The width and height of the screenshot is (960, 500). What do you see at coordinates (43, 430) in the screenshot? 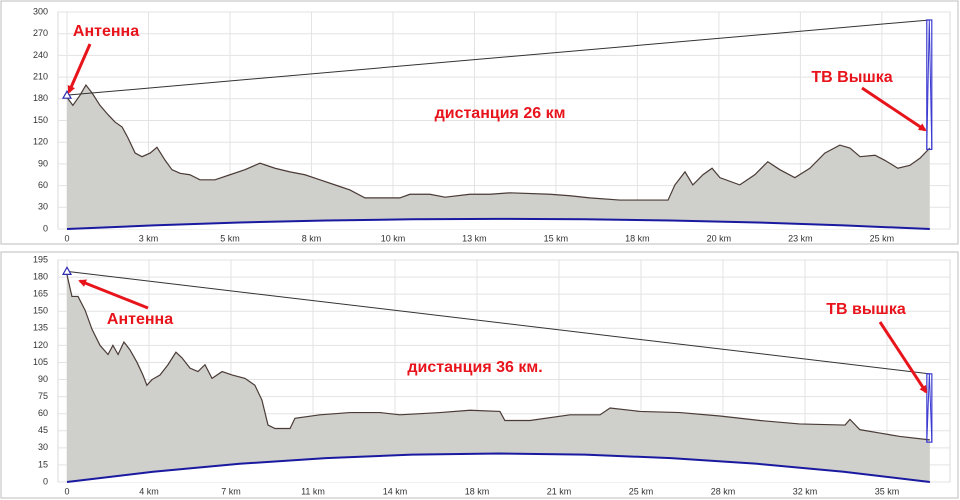
I see `y-tick-label: 45` at bounding box center [43, 430].